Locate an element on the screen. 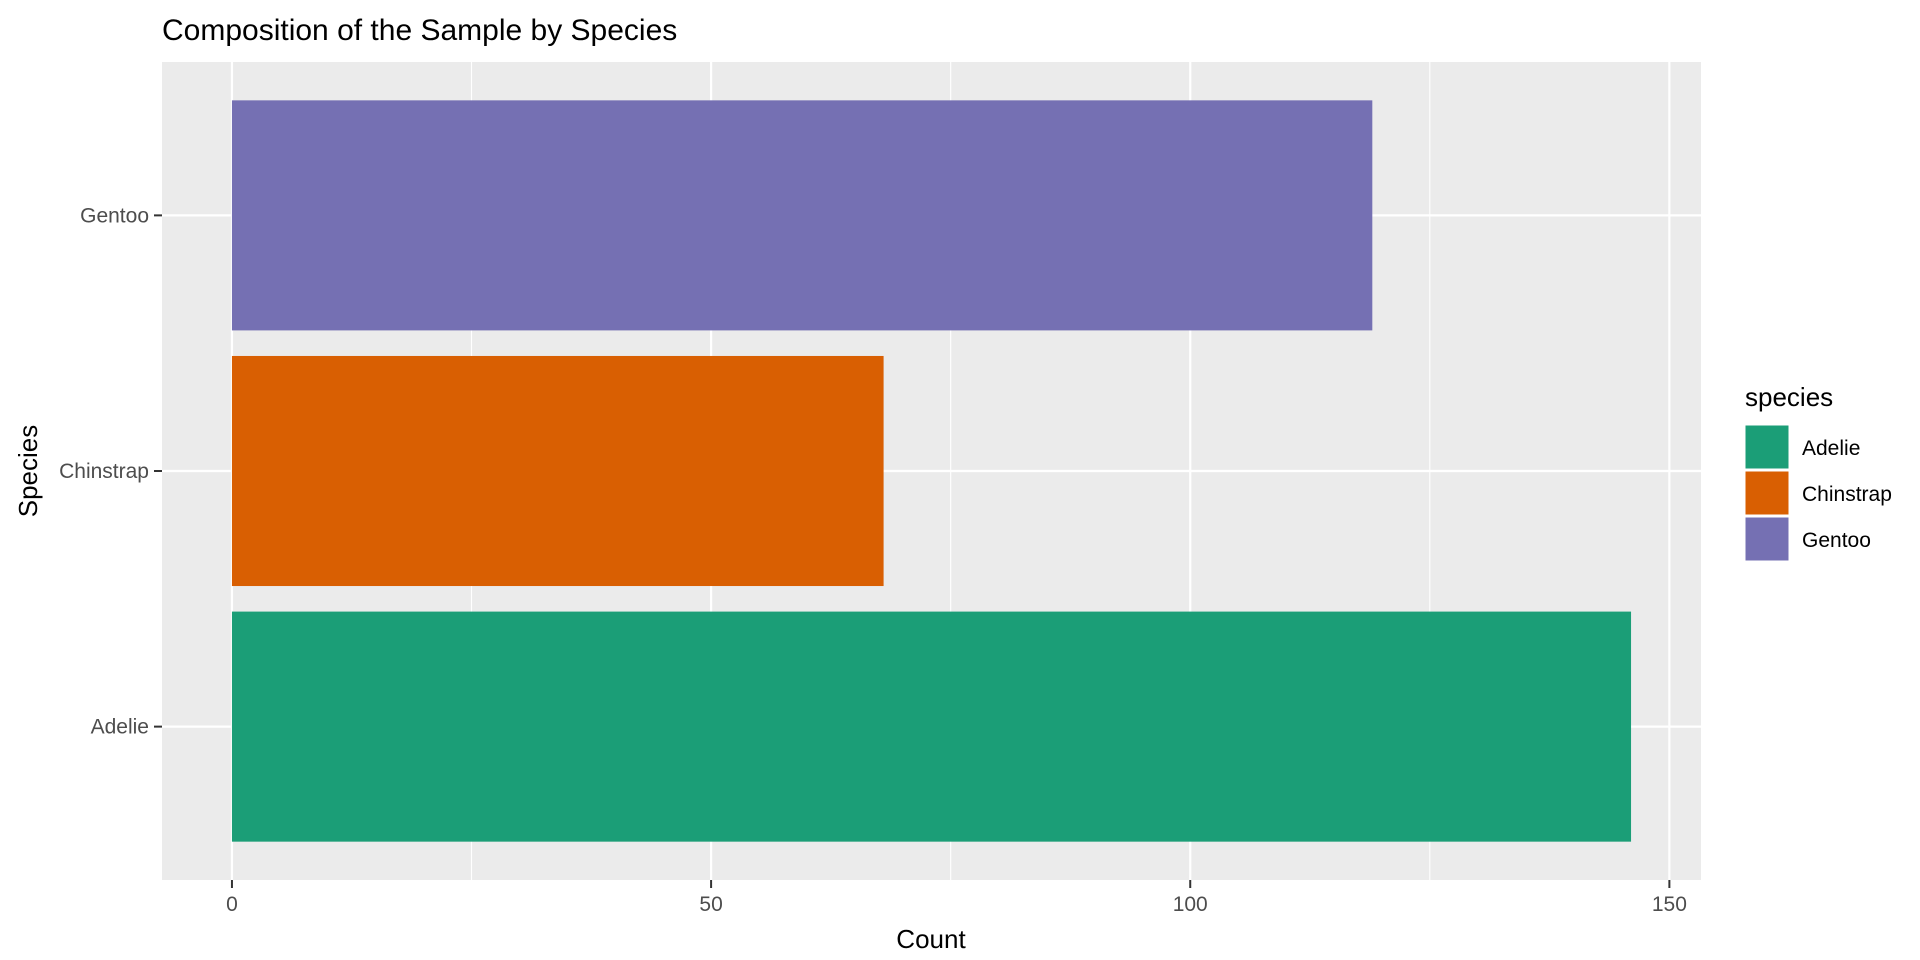  legend-key-adelie is located at coordinates (1767, 447).